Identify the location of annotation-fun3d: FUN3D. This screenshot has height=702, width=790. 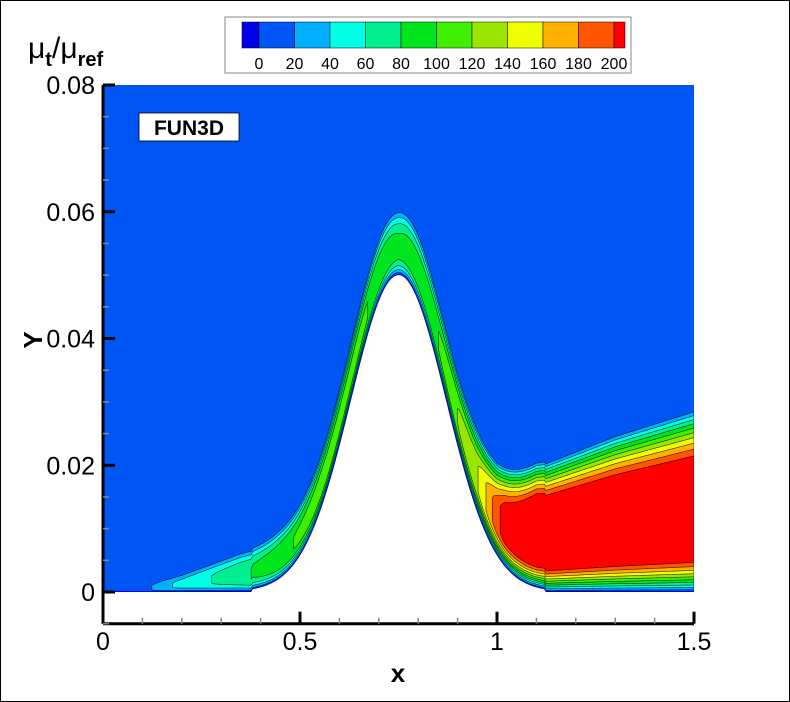
(189, 128).